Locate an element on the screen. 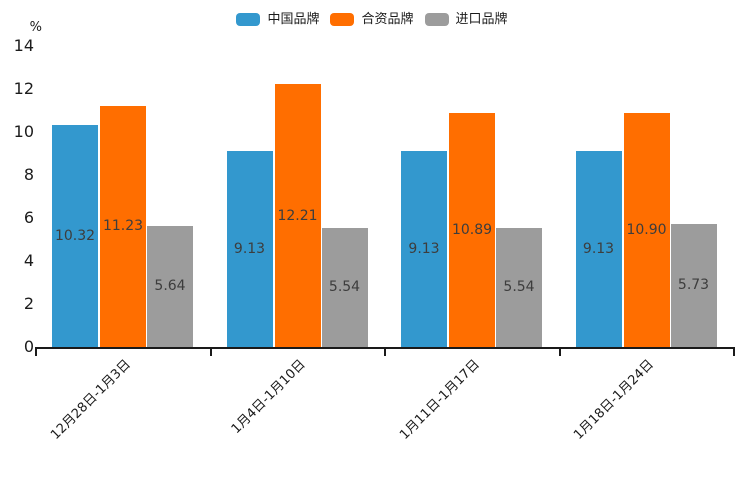 This screenshot has width=744, height=496. legend: 中国品牌 合资品牌 进口品牌 is located at coordinates (372, 19).